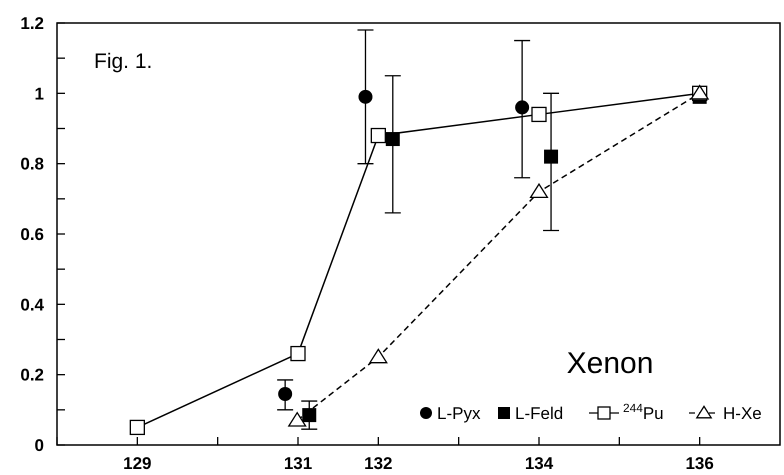  I want to click on legend-label: L-Feld, so click(539, 413).